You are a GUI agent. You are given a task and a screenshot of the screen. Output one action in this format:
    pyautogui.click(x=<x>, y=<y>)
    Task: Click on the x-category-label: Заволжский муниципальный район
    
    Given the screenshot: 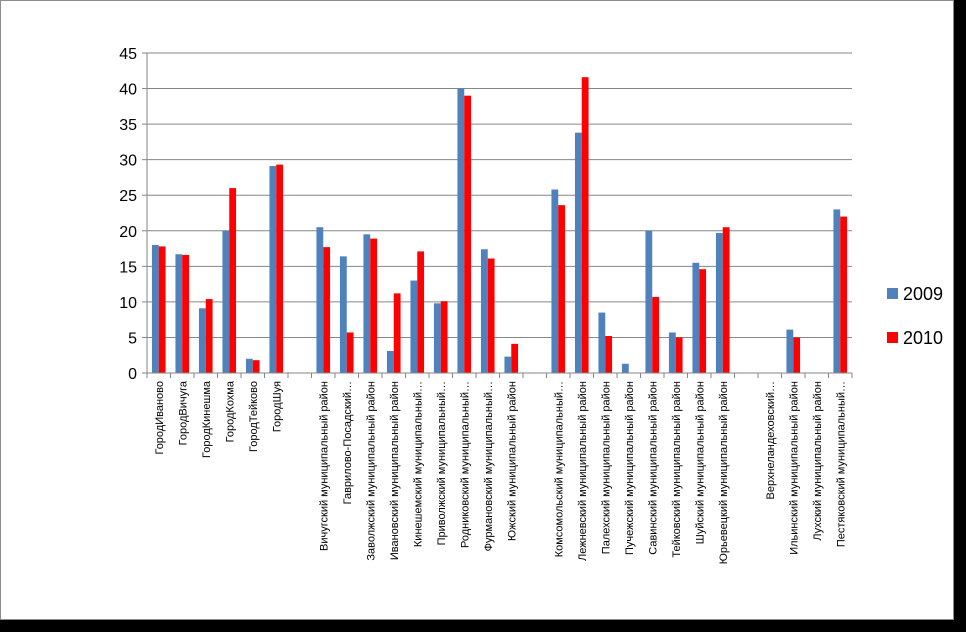 What is the action you would take?
    pyautogui.click(x=371, y=471)
    